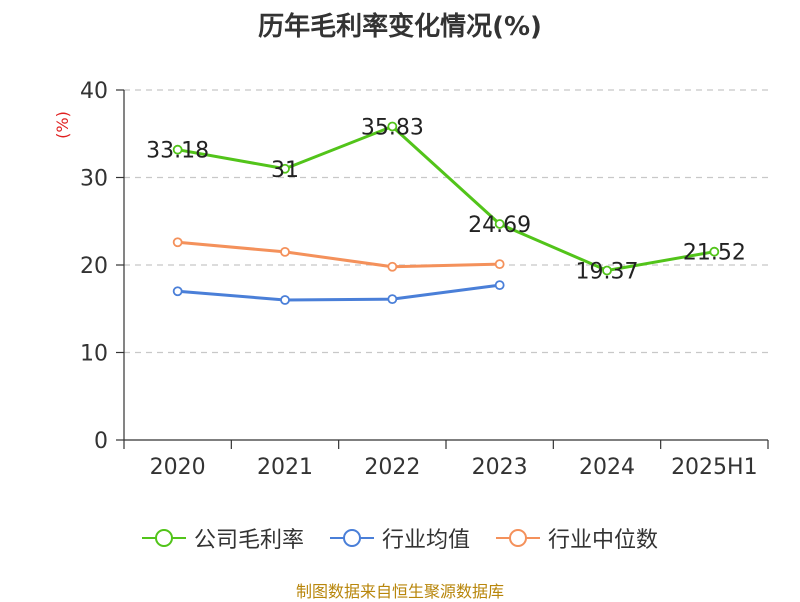  What do you see at coordinates (94, 266) in the screenshot?
I see `y-tick-label: 20` at bounding box center [94, 266].